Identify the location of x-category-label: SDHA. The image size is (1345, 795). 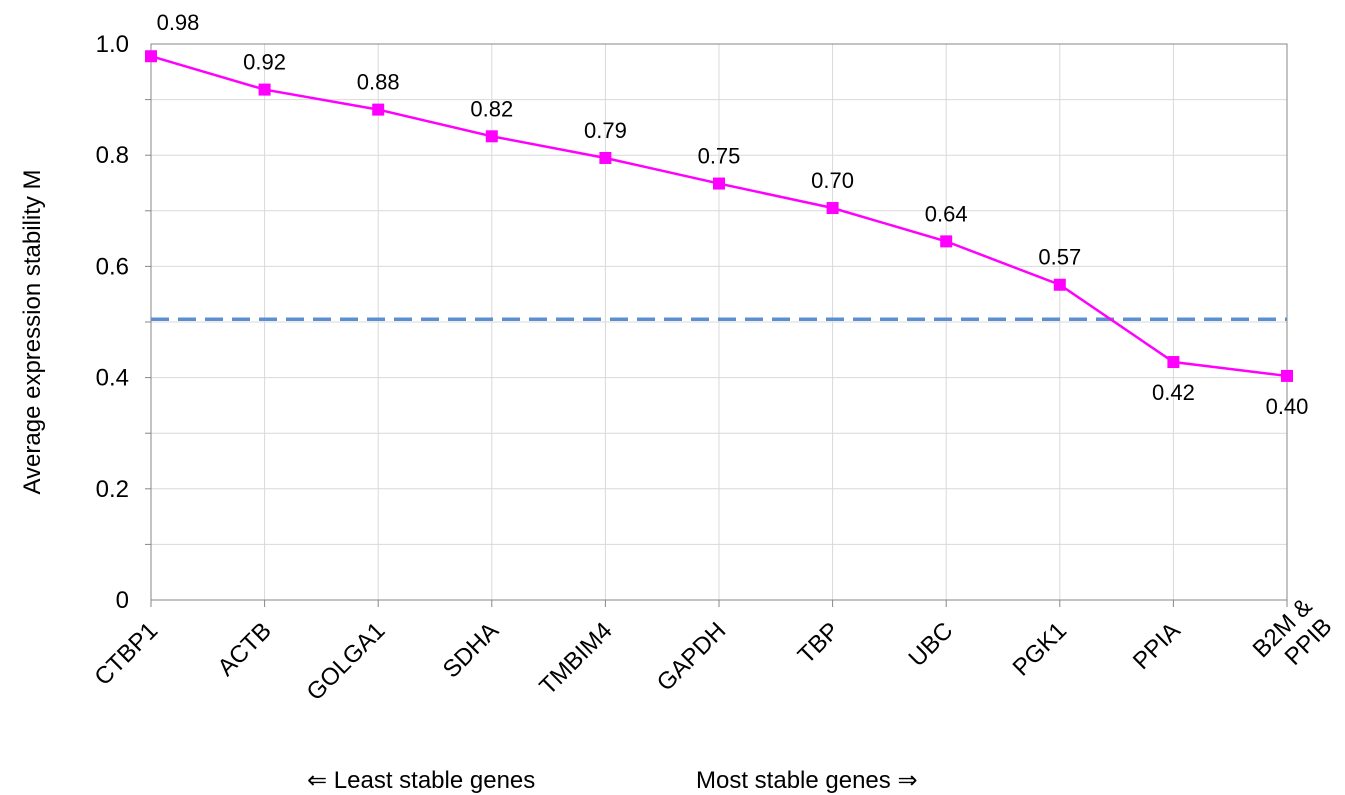
(471, 650).